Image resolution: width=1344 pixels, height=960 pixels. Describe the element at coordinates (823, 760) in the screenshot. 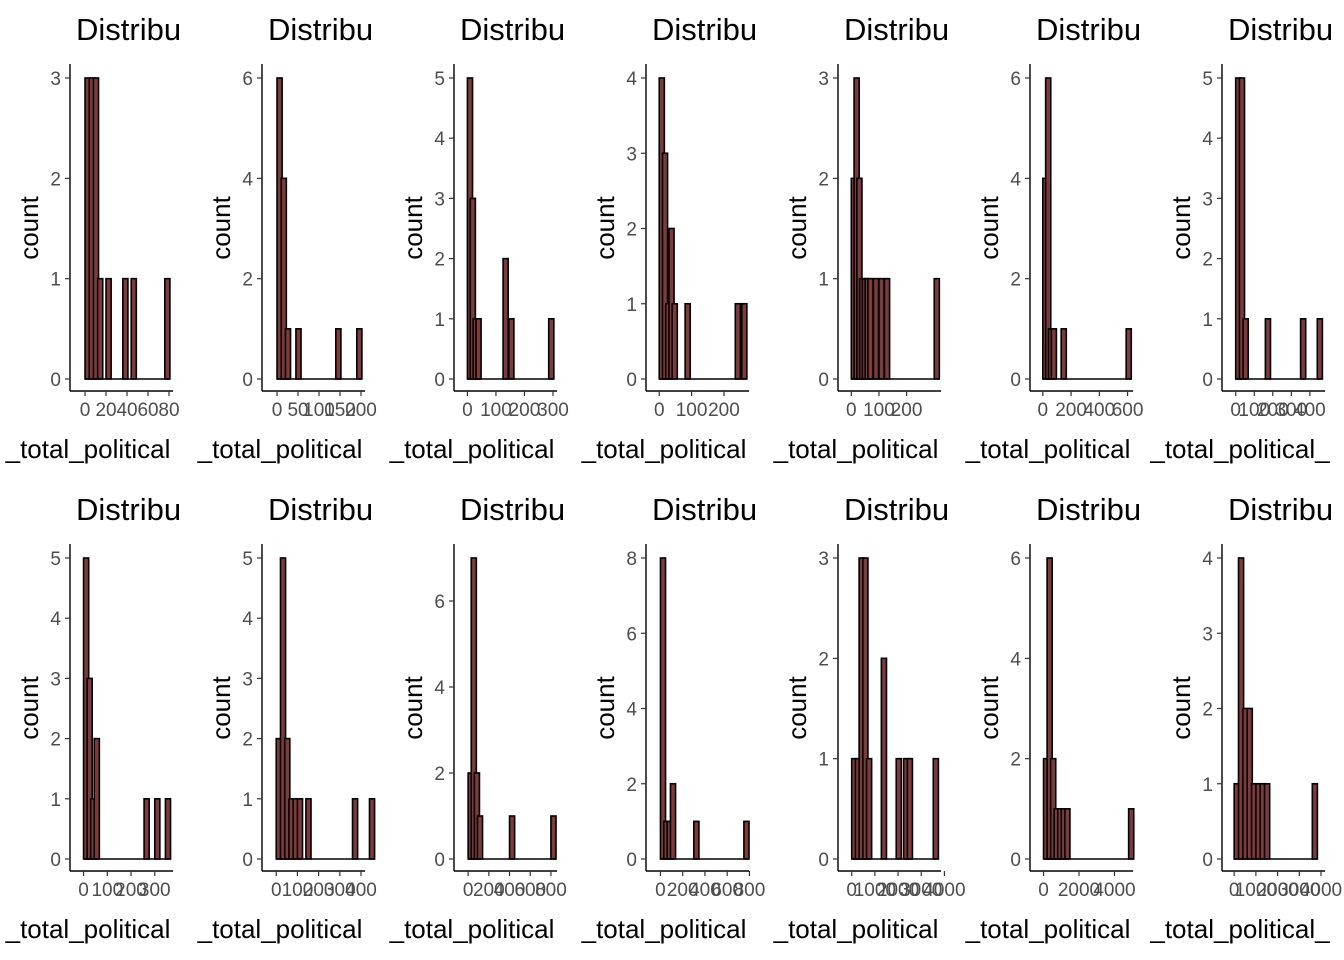

I see `y-tick-label: 1` at that location.